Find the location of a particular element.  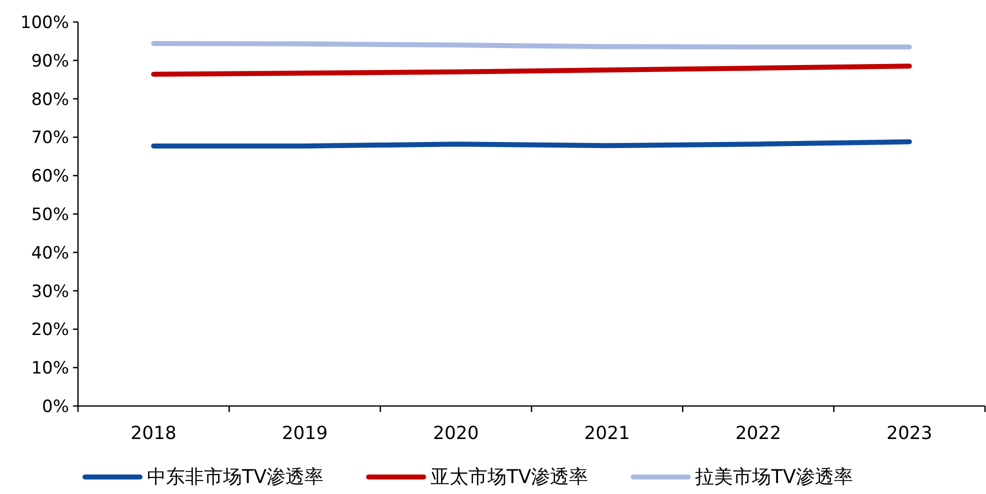

y-tick-label: 20% is located at coordinates (50, 330).